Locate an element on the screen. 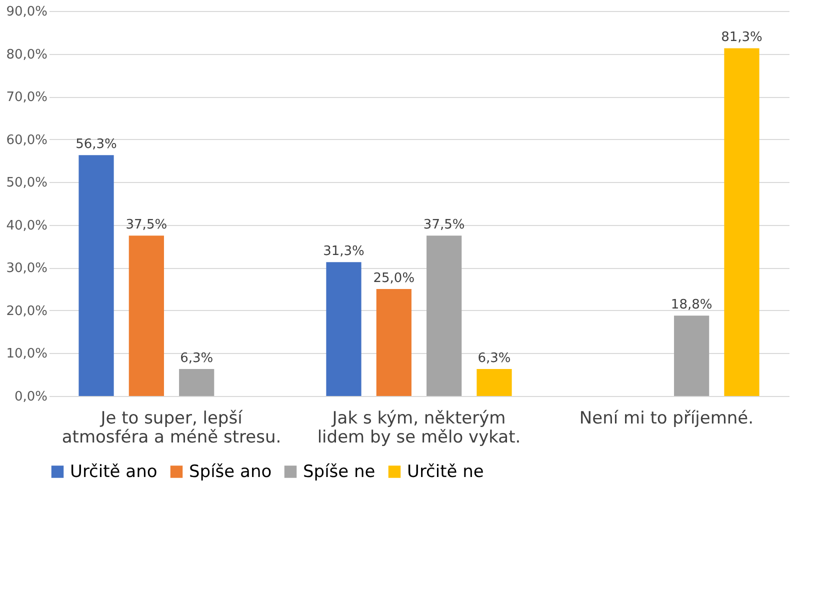 The height and width of the screenshot is (608, 827). x-tick-label: Není mi to příjemné. is located at coordinates (666, 418).